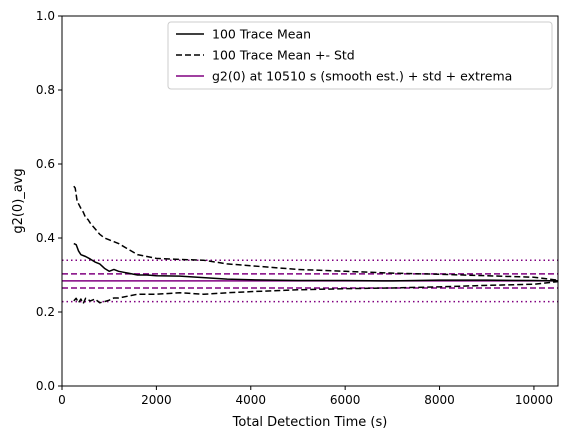 The height and width of the screenshot is (438, 567). What do you see at coordinates (305, 396) in the screenshot?
I see `x-axis-ticks: 0 2000 4000 6000 8000 10000` at bounding box center [305, 396].